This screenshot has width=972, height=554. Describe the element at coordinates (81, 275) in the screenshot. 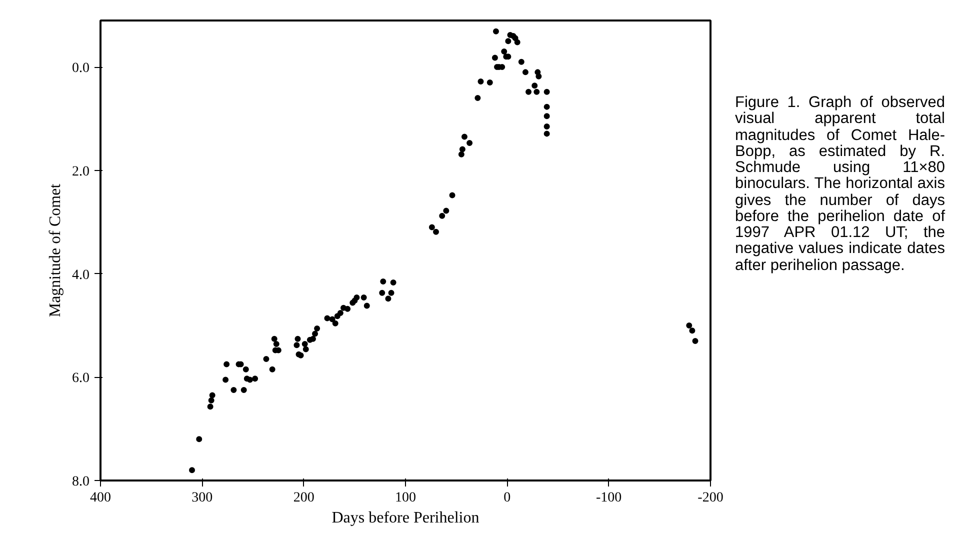

I see `y-tick-label: 4.0` at that location.